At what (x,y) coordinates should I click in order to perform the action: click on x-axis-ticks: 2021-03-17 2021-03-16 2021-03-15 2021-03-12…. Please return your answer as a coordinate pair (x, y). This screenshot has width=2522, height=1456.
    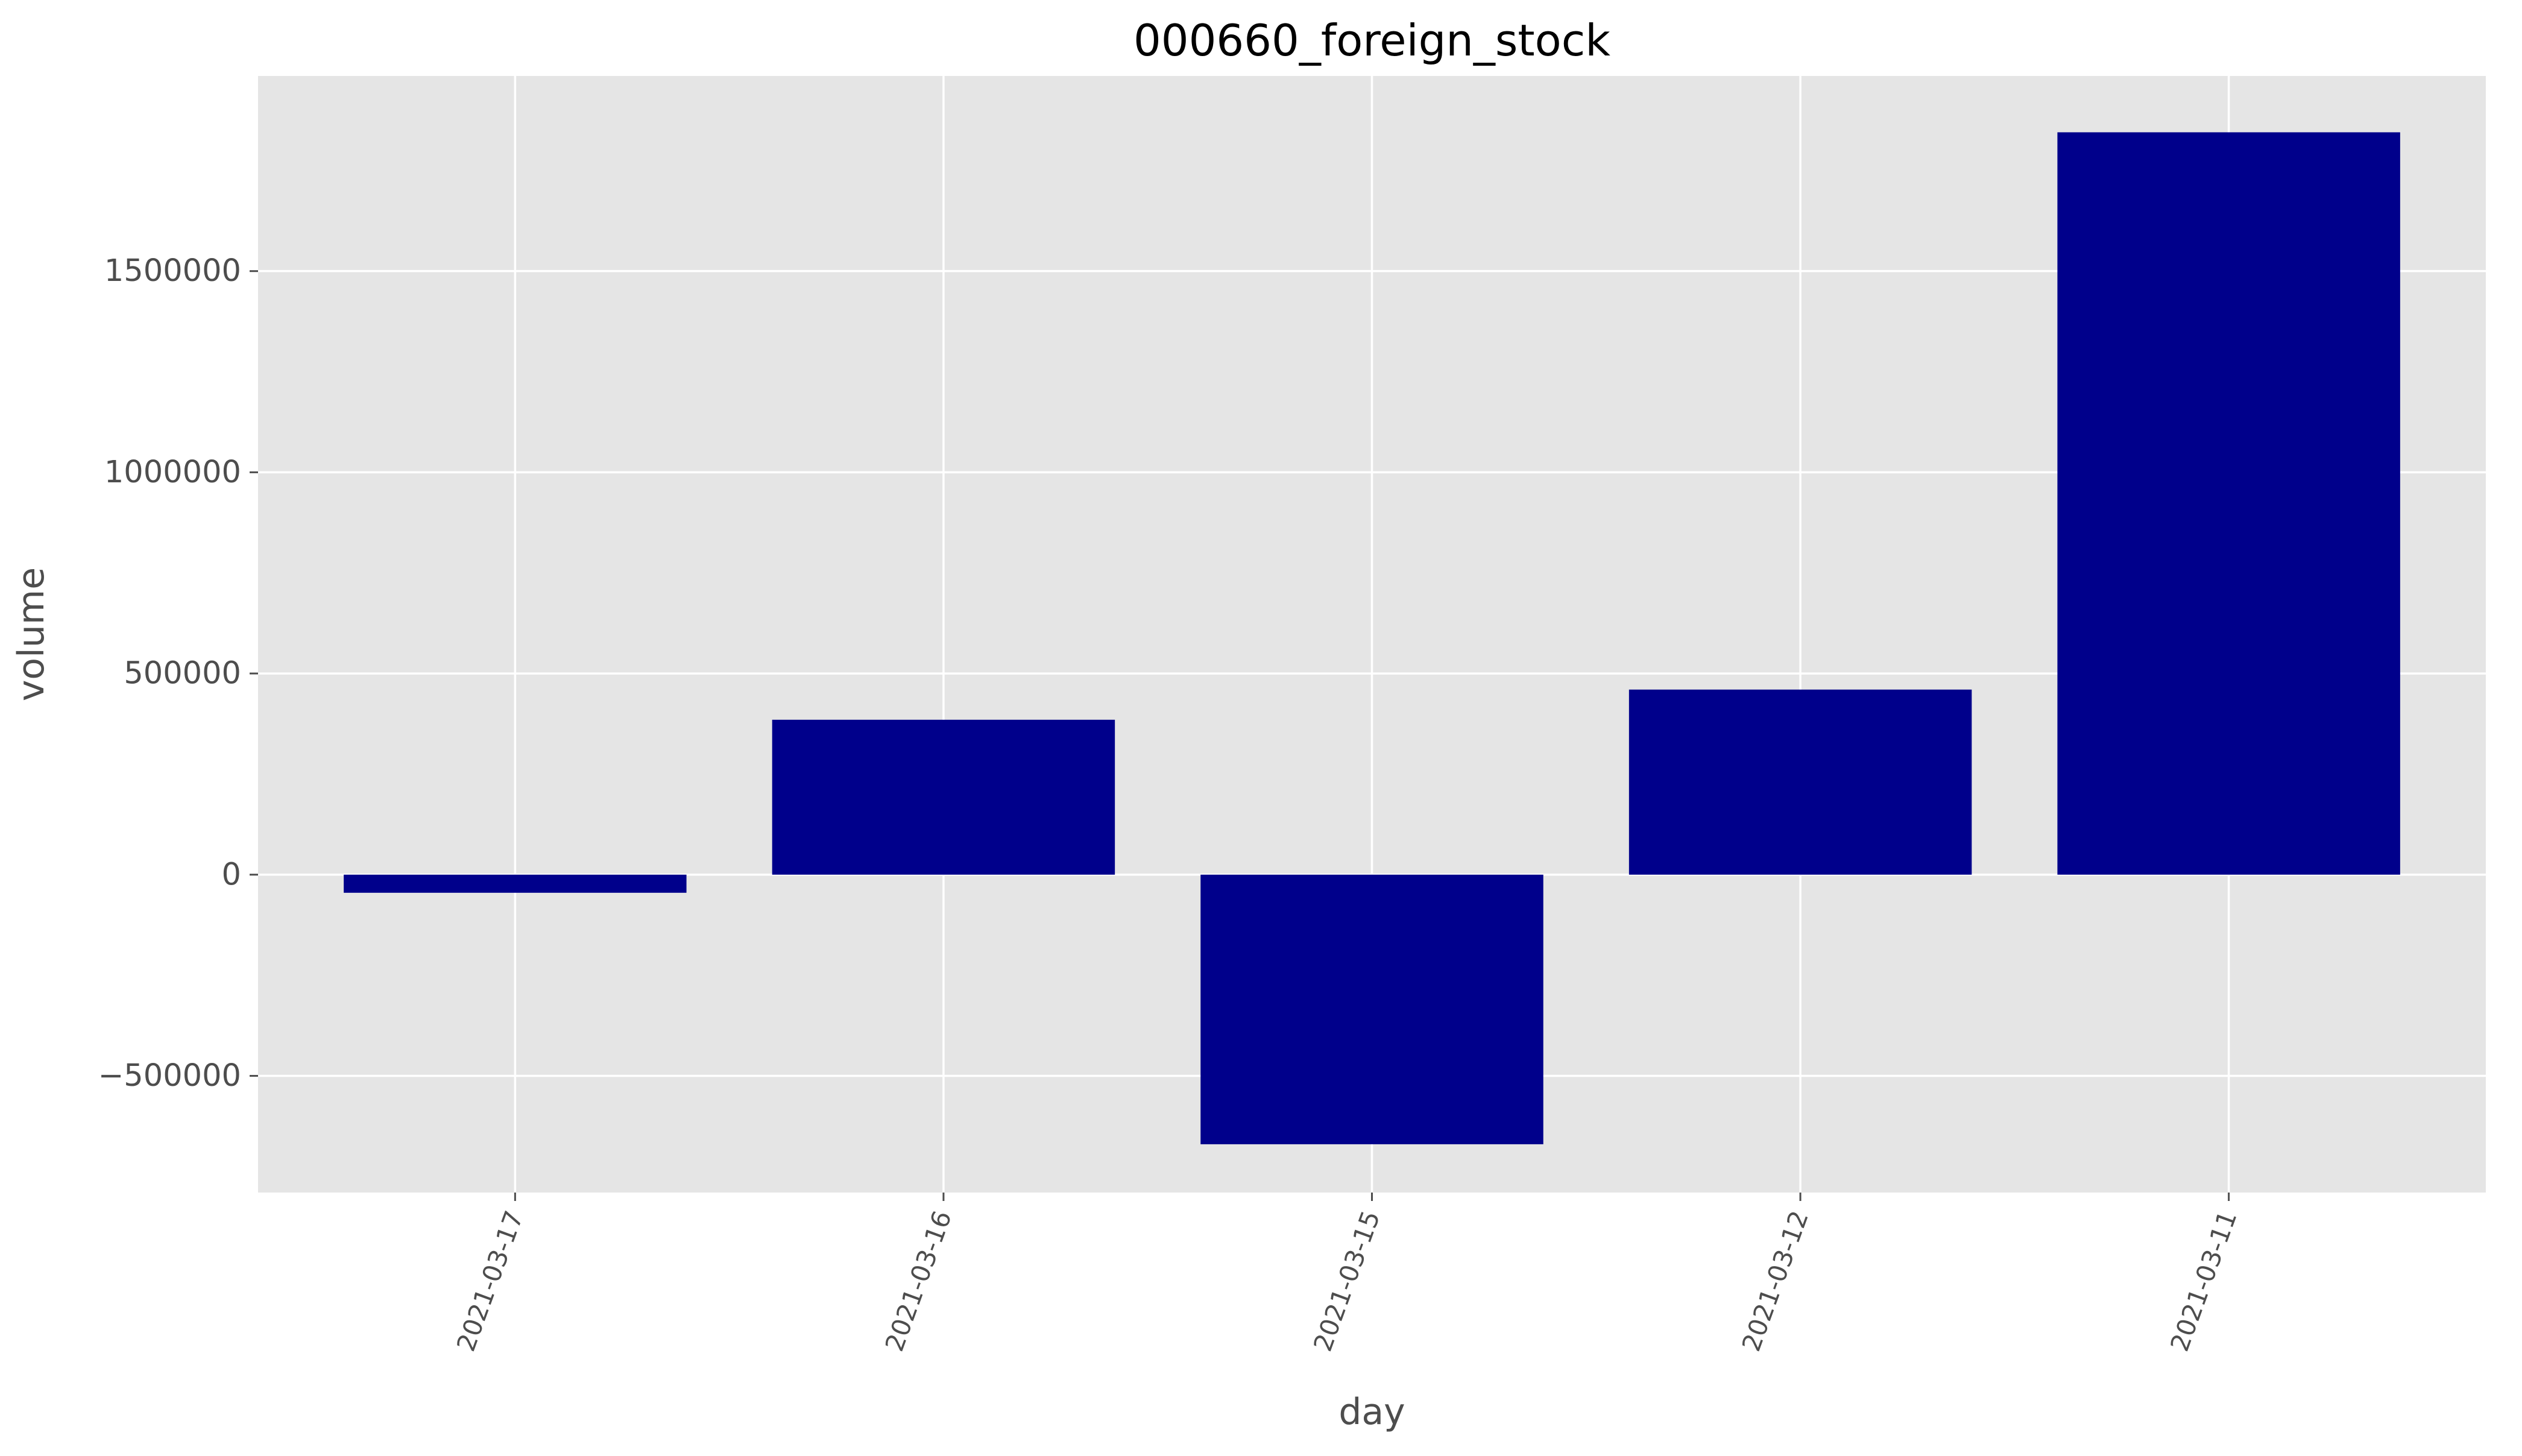
    Looking at the image, I should click on (1347, 1274).